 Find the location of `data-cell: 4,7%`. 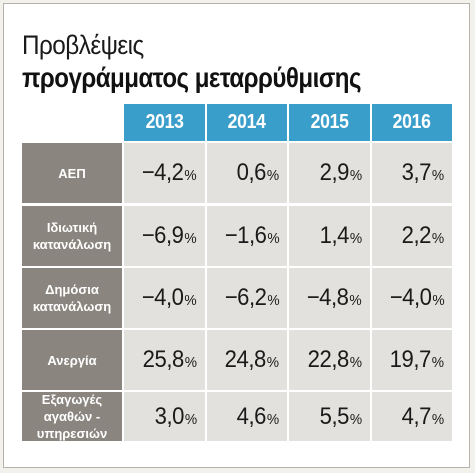

data-cell: 4,7% is located at coordinates (411, 416).